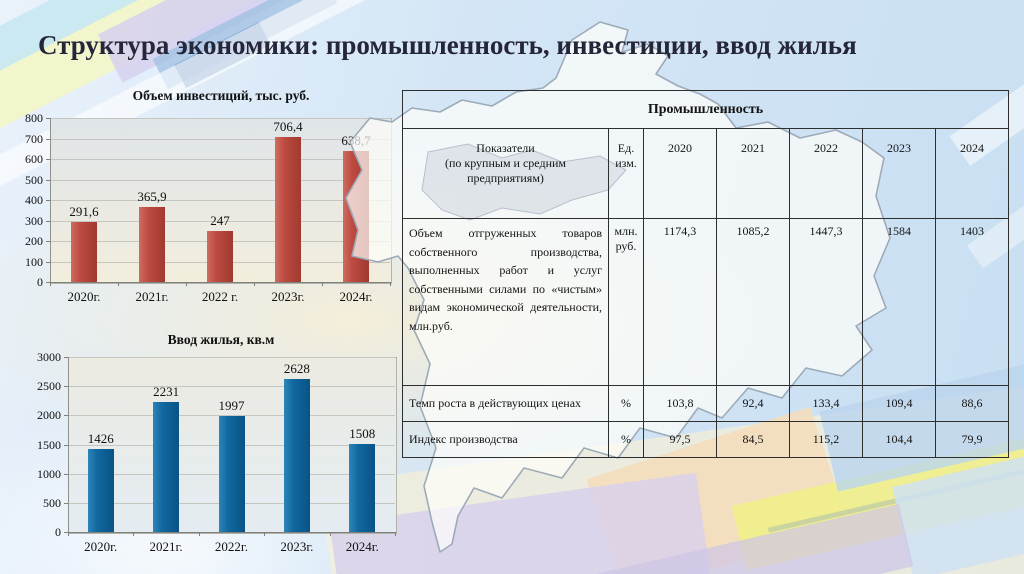  I want to click on table-title: Промышленность, so click(705, 109).